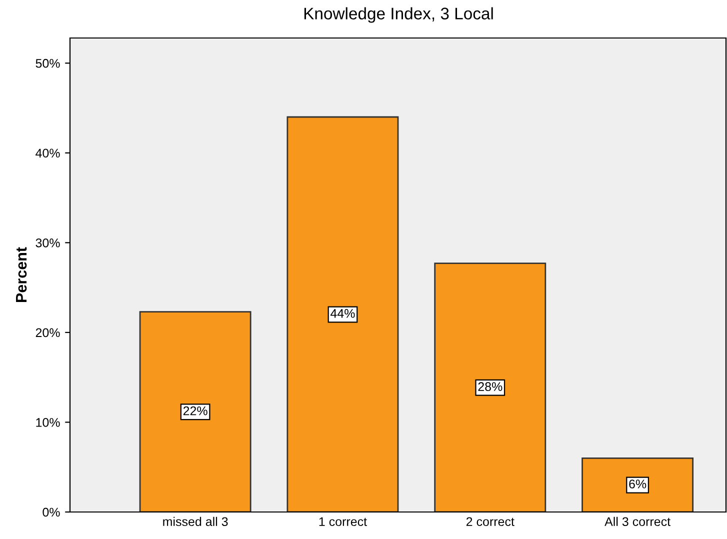  Describe the element at coordinates (637, 521) in the screenshot. I see `x-tick-label: All 3 correct` at that location.